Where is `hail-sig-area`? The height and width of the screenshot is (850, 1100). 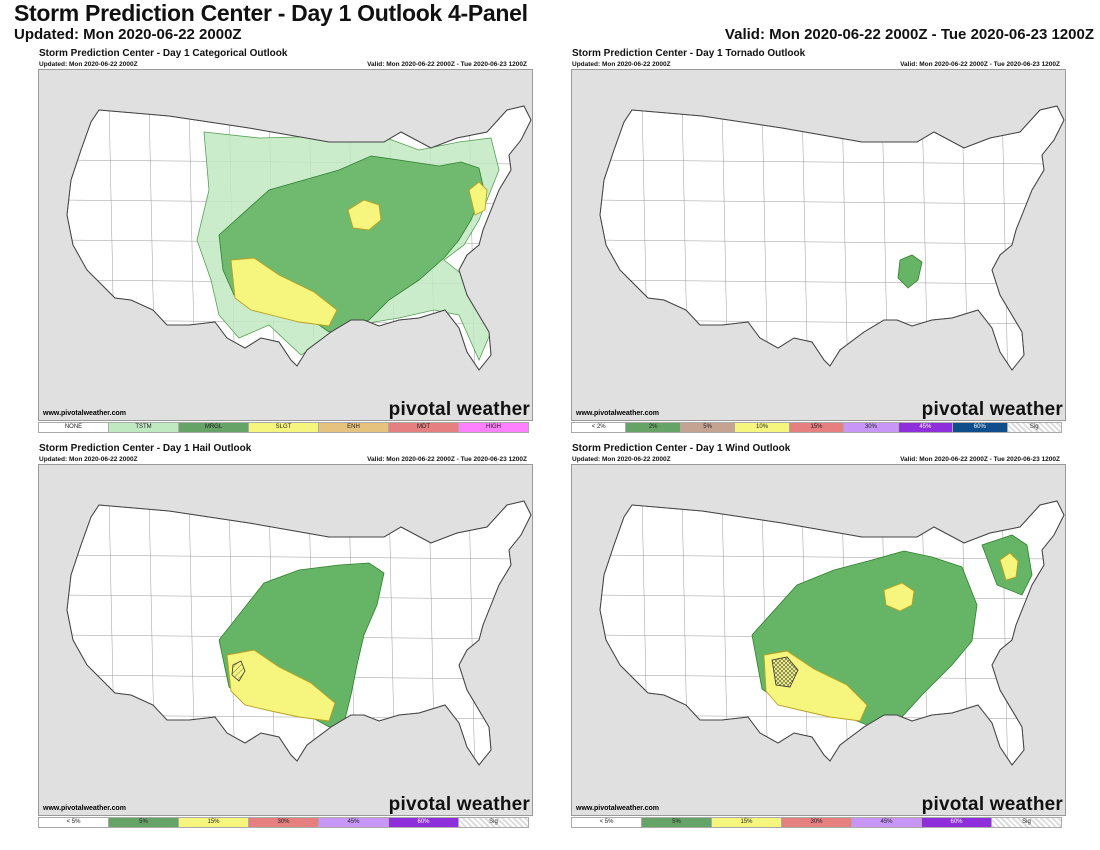
hail-sig-area is located at coordinates (238, 671).